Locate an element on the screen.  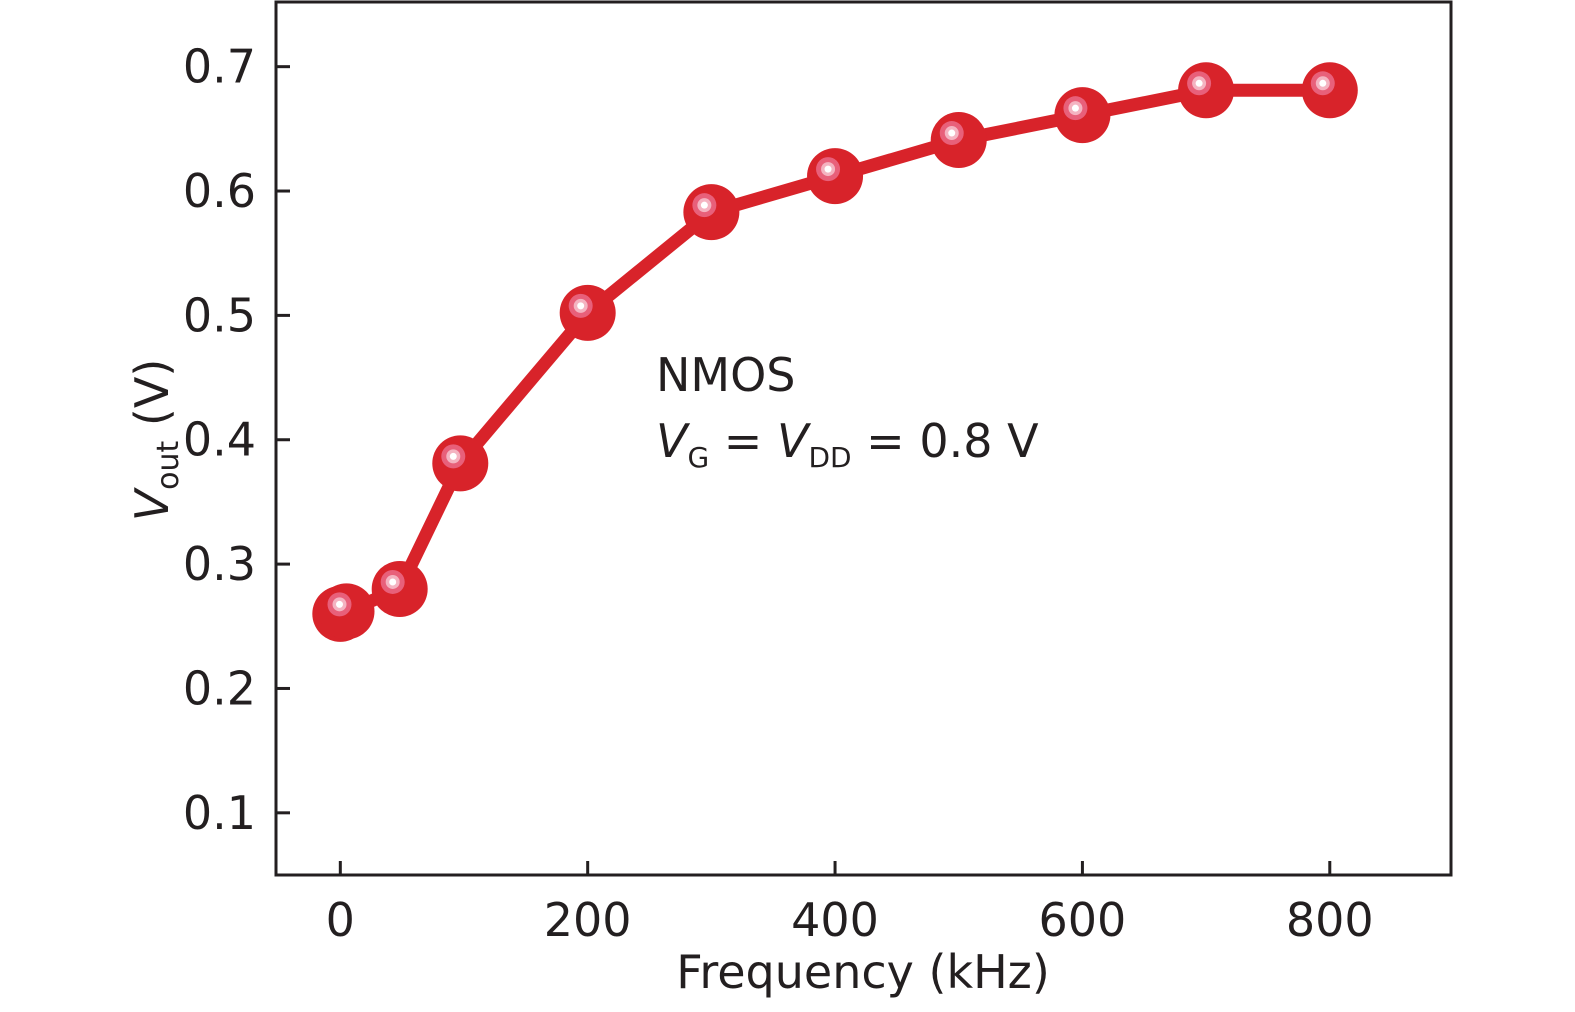
y-axis-label: Vout (V) is located at coordinates (155, 440).